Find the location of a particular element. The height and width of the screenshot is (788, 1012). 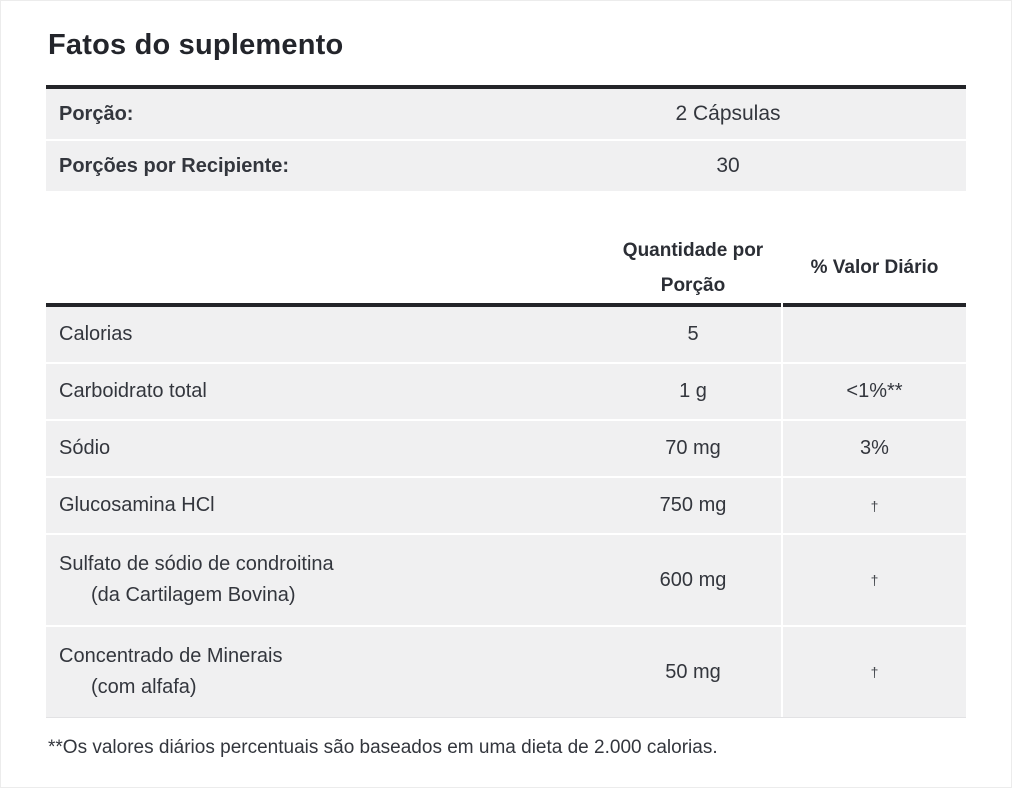

nutrient-name: Carboidrato total is located at coordinates (133, 391).